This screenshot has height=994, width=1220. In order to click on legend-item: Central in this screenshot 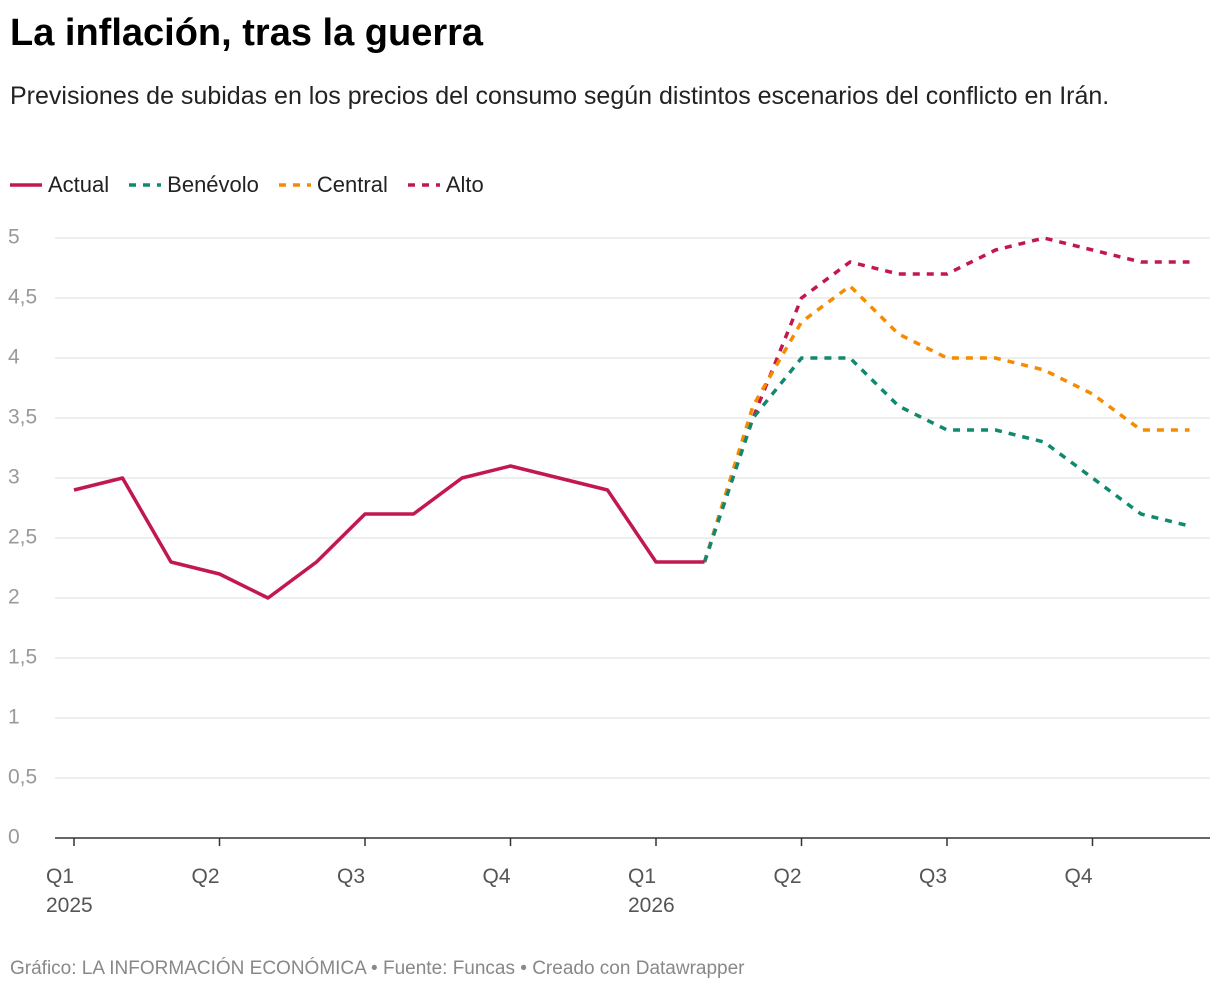, I will do `click(333, 185)`.